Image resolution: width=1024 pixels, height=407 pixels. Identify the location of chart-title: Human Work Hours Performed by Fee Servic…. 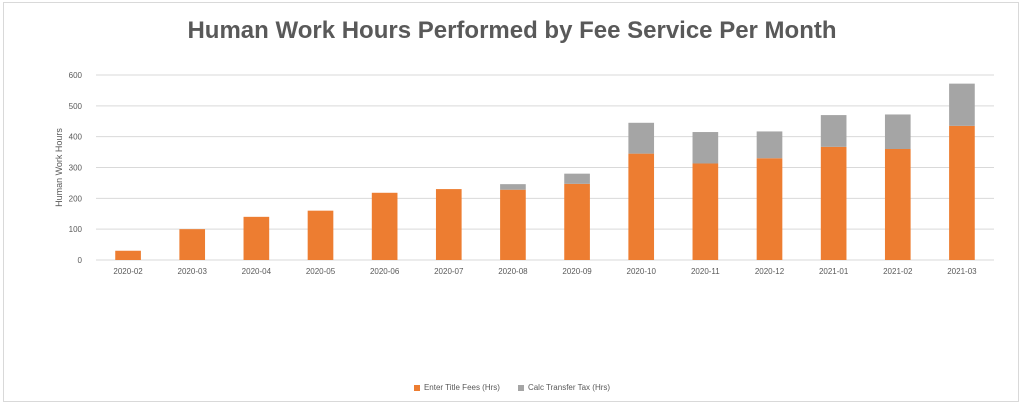
(512, 30).